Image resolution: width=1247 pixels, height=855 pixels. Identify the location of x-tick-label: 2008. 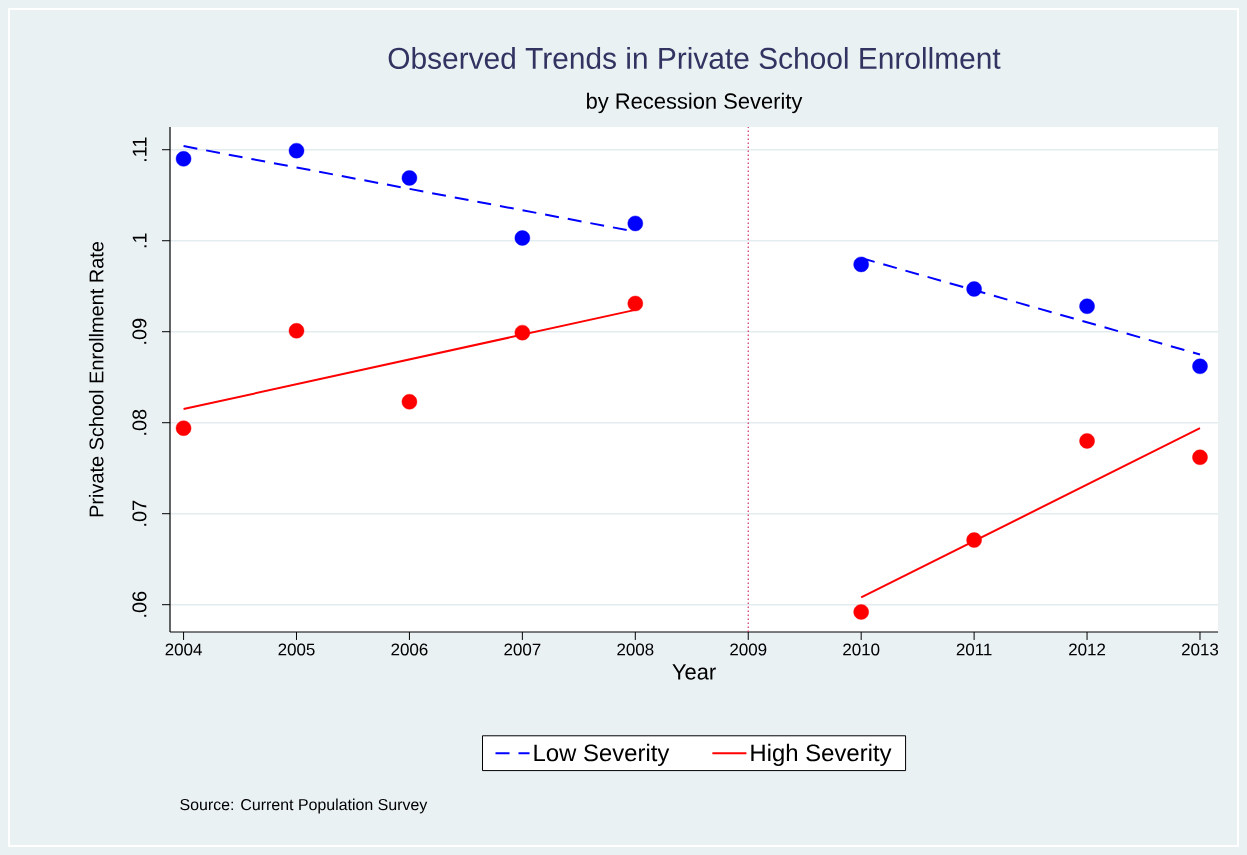
(635, 649).